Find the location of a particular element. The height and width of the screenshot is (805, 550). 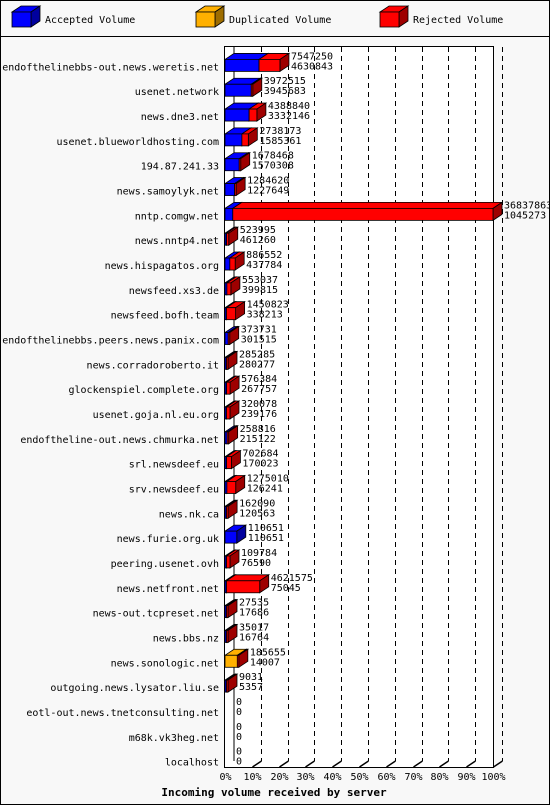

accepted-volume-label: 5357 is located at coordinates (251, 687).